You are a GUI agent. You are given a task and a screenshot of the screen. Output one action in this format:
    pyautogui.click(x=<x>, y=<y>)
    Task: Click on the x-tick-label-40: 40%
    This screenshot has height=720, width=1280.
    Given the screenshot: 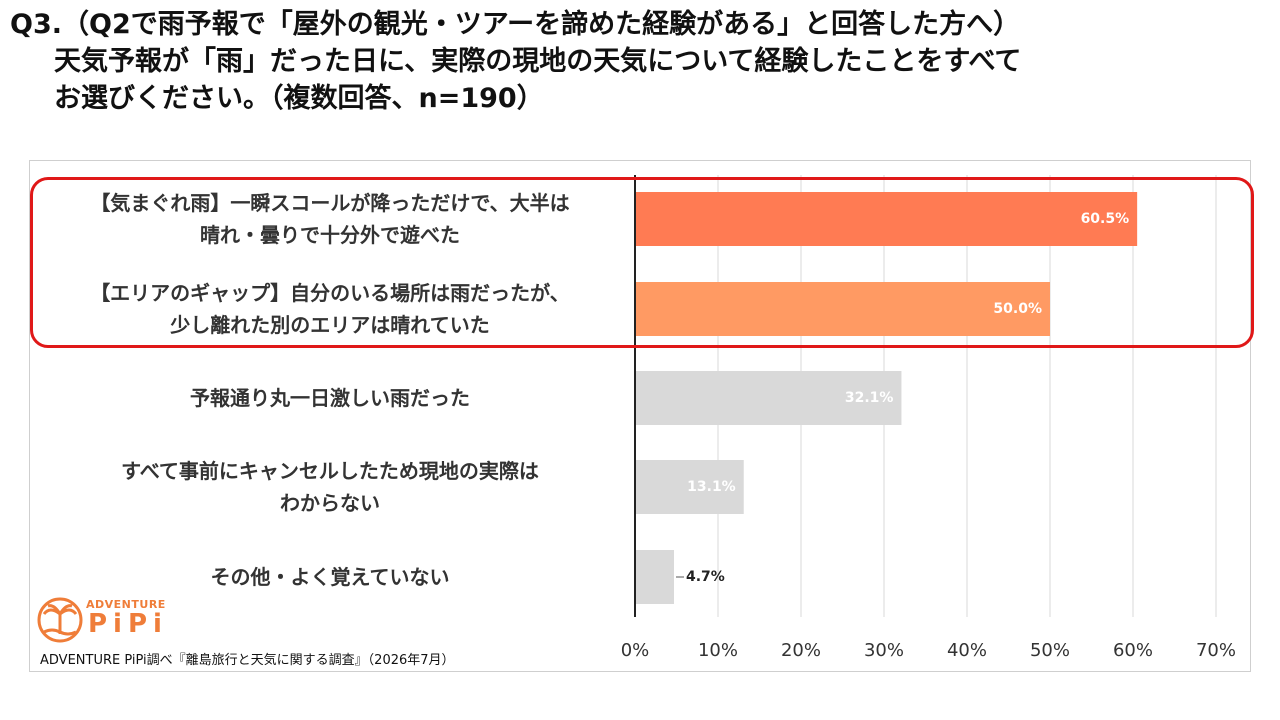 What is the action you would take?
    pyautogui.click(x=967, y=650)
    